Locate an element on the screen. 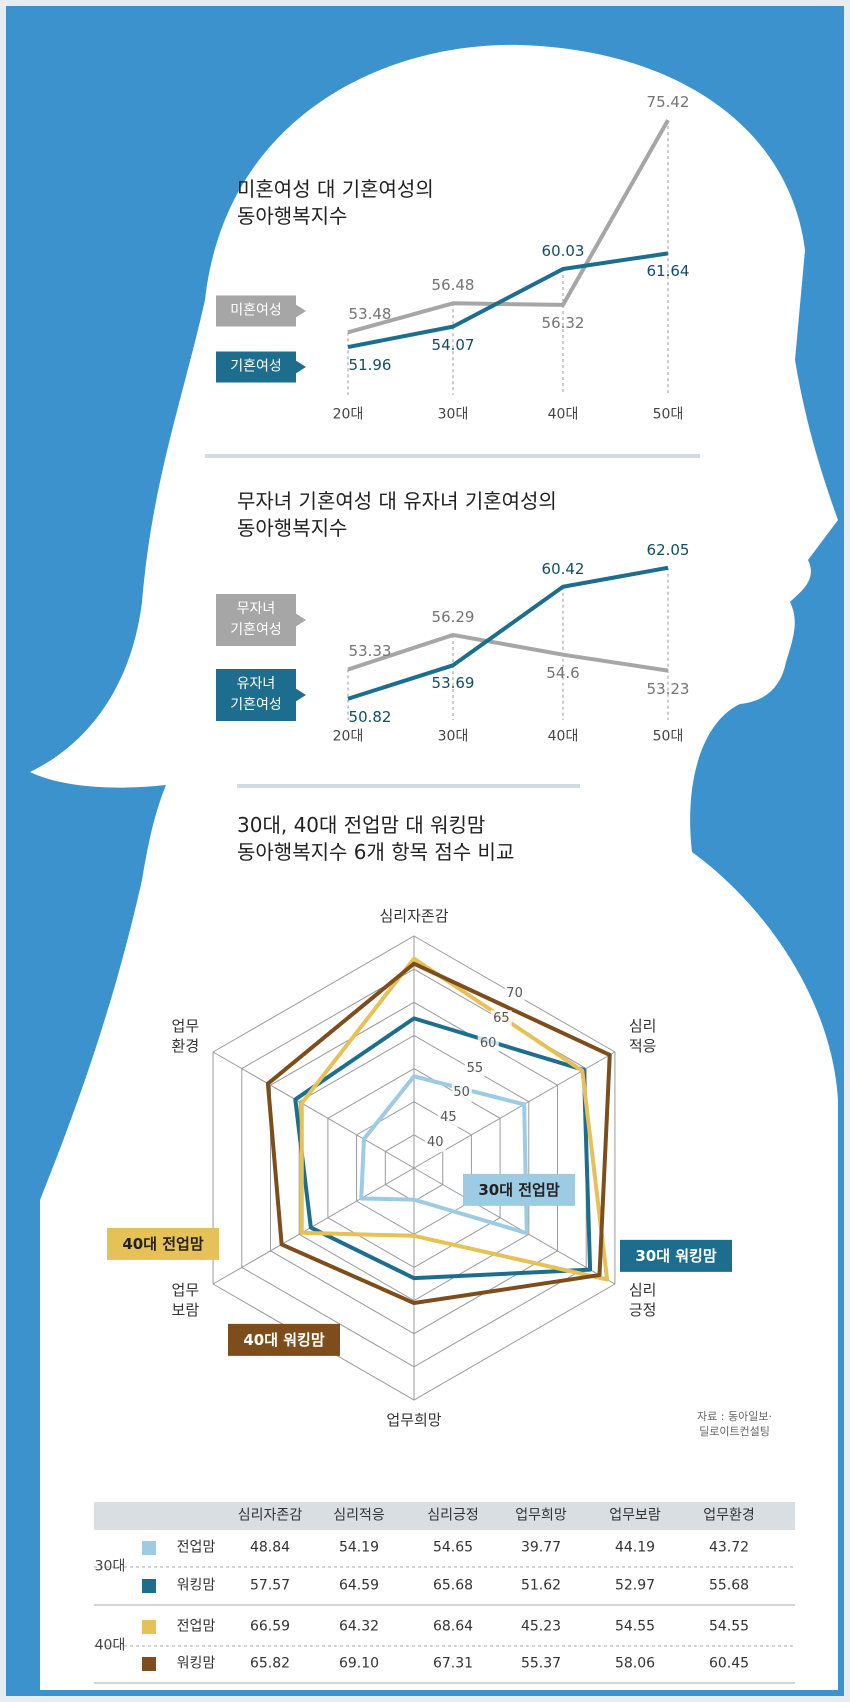 The height and width of the screenshot is (1702, 850). data-label: 60.42 is located at coordinates (563, 568).